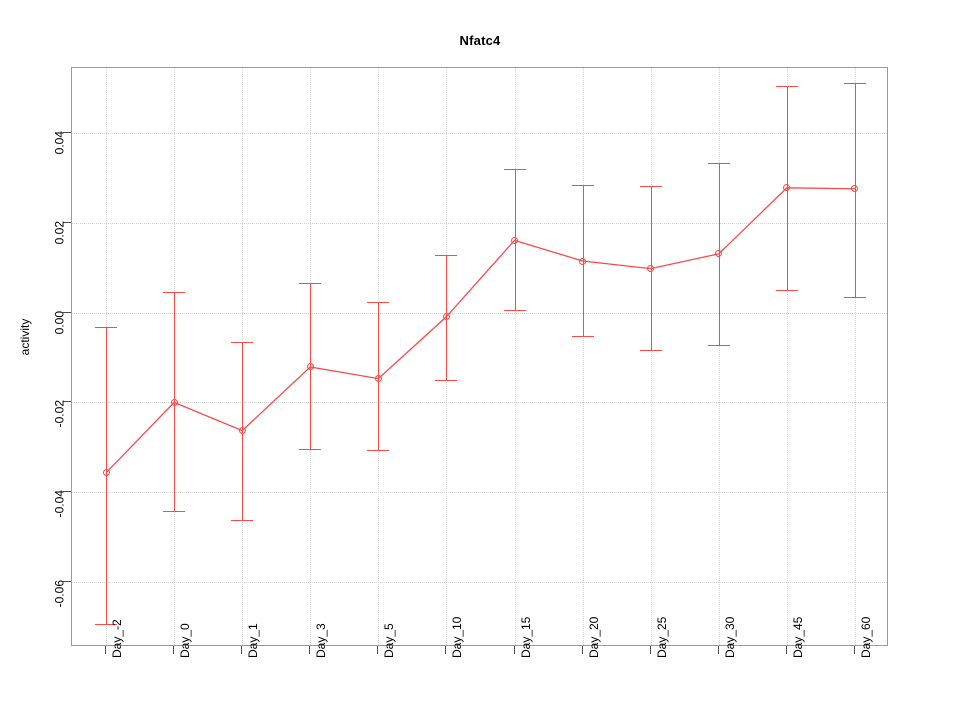 This screenshot has width=960, height=720. Describe the element at coordinates (480, 40) in the screenshot. I see `chart-title: Nfatc4` at that location.